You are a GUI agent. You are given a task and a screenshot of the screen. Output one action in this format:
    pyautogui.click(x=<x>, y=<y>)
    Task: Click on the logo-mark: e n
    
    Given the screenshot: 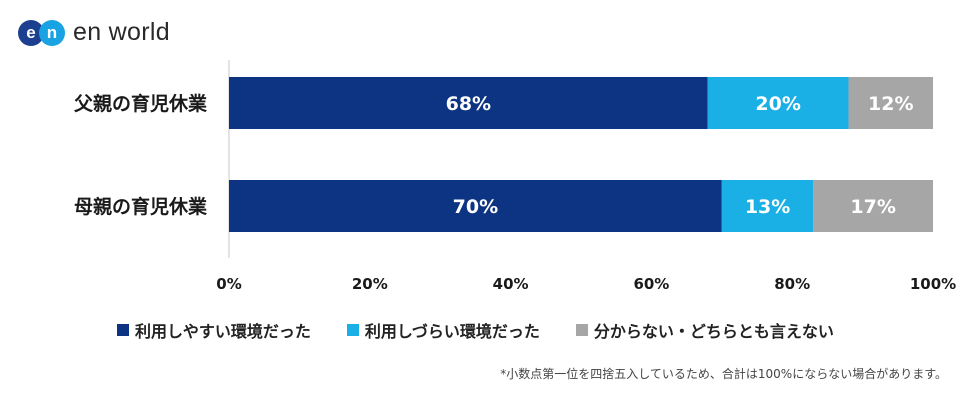 What is the action you would take?
    pyautogui.click(x=41, y=32)
    